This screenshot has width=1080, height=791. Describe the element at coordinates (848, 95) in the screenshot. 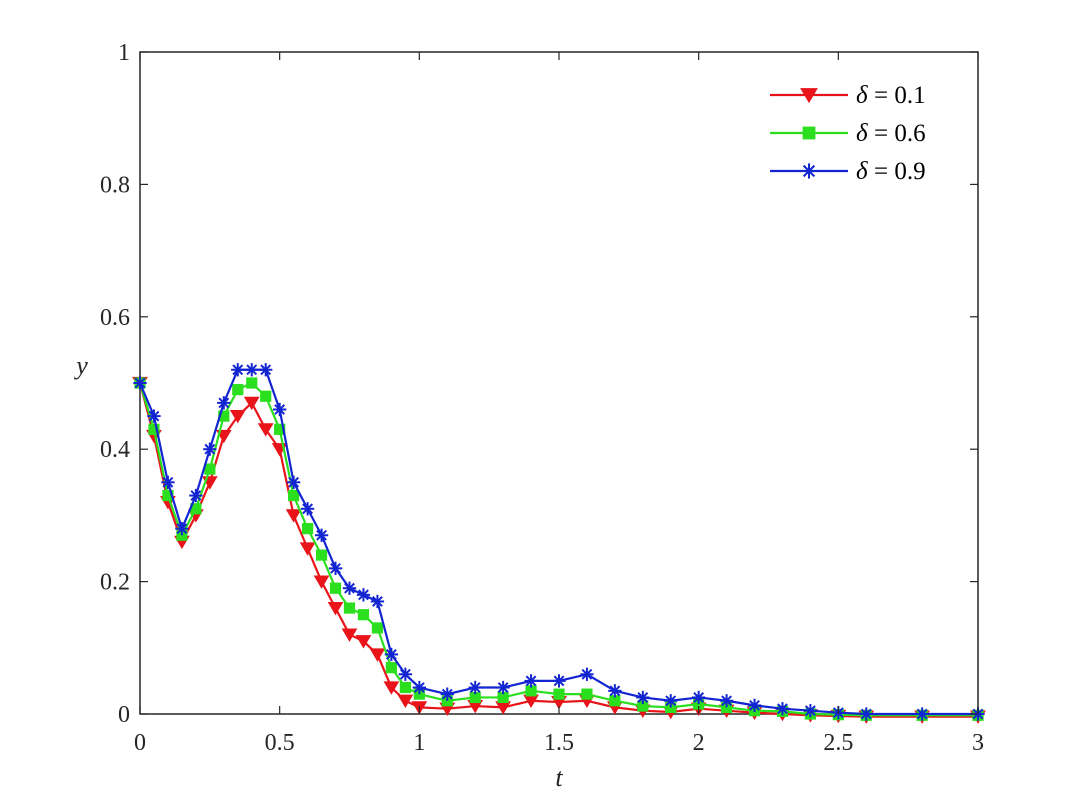

I see `legend-item: δ = 0.1` at that location.